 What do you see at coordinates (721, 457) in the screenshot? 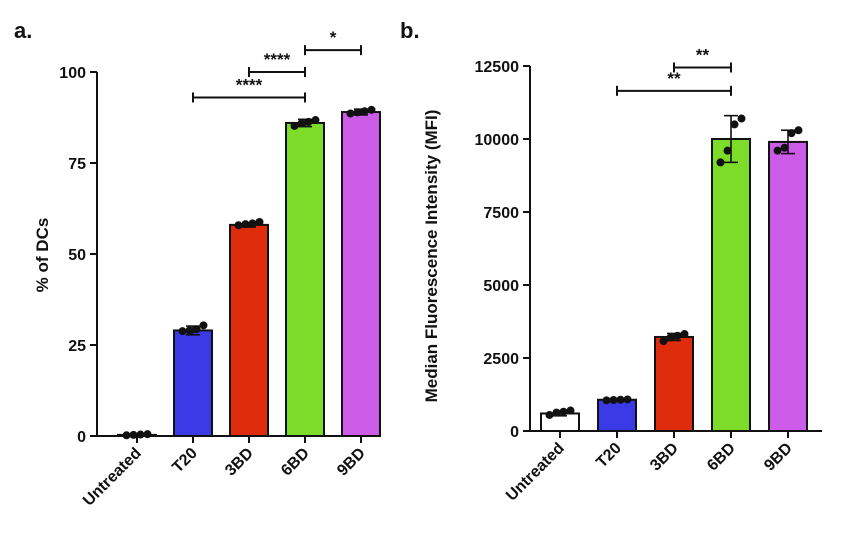
I see `panel-b-category-label: 6BD` at bounding box center [721, 457].